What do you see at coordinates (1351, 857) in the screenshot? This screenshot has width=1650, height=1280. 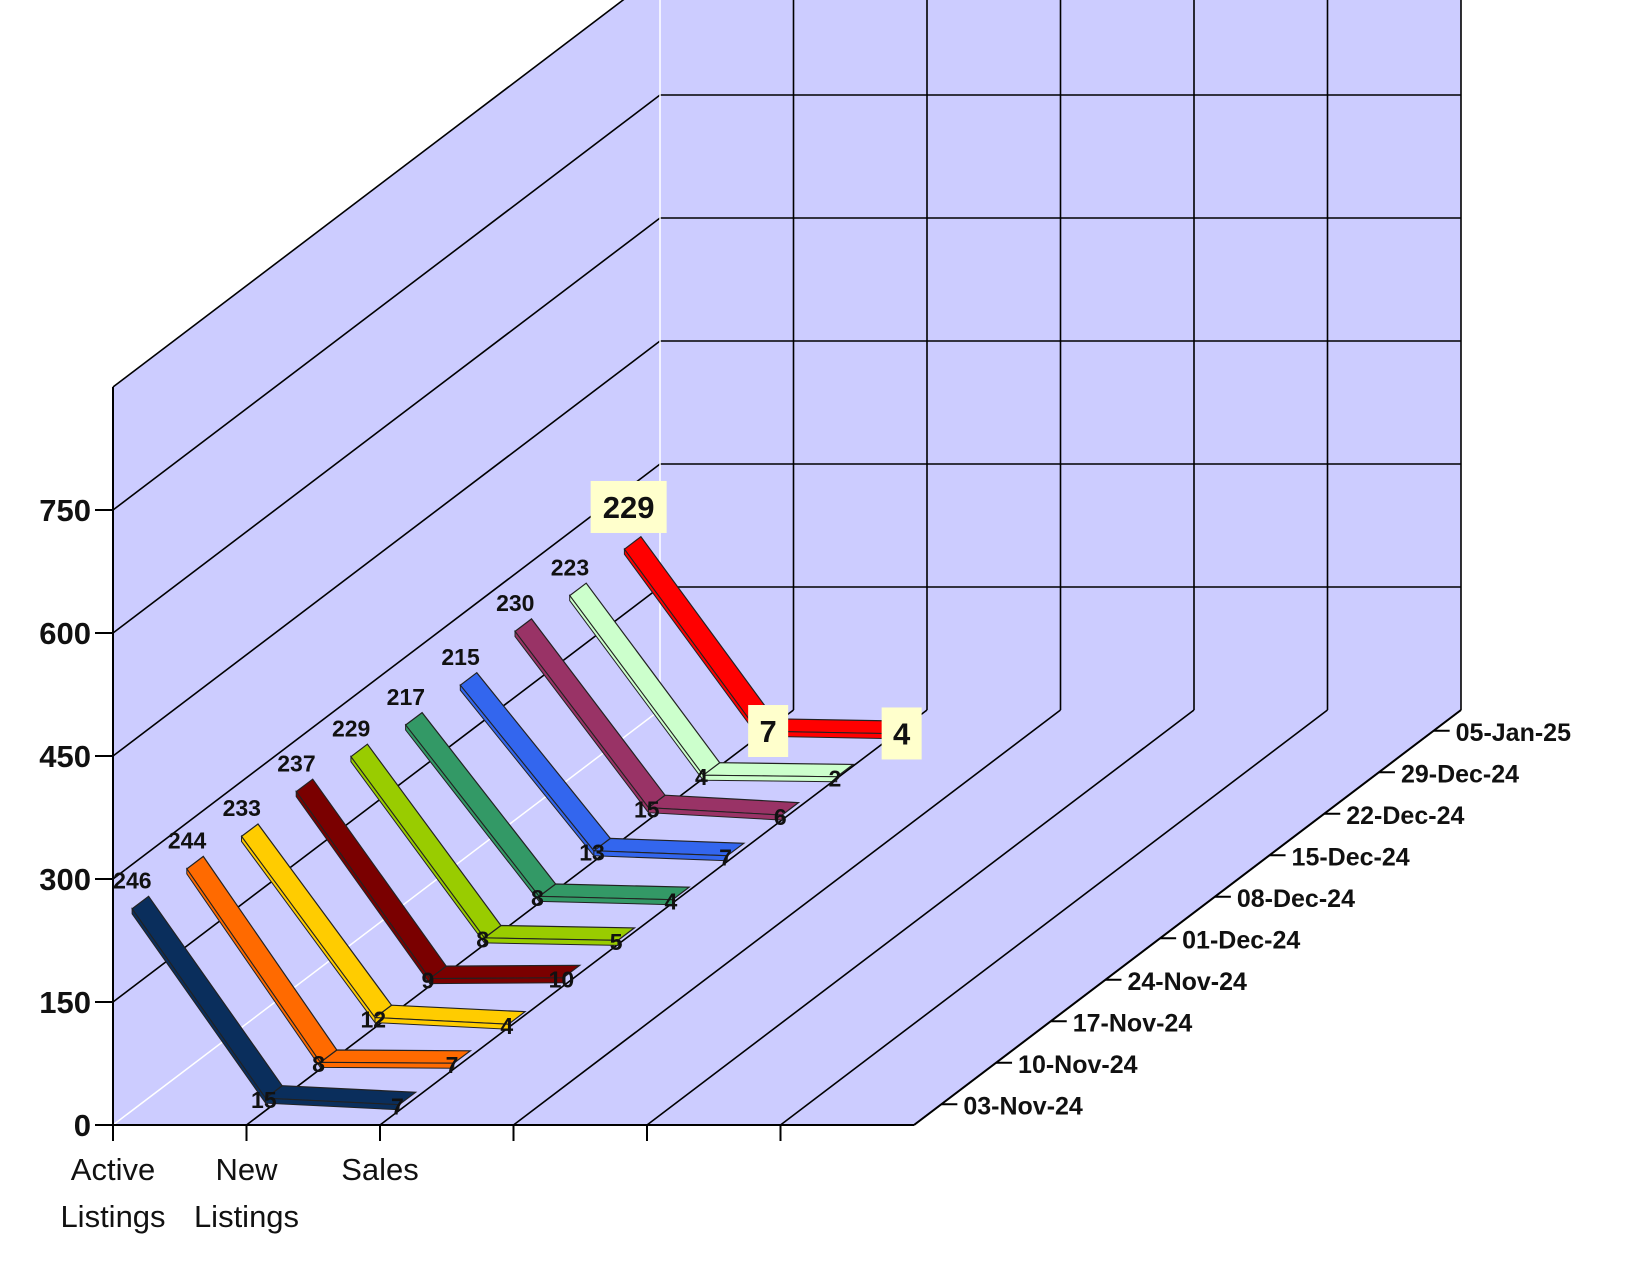 I see `depth-tick-label: 15-Dec-24` at bounding box center [1351, 857].